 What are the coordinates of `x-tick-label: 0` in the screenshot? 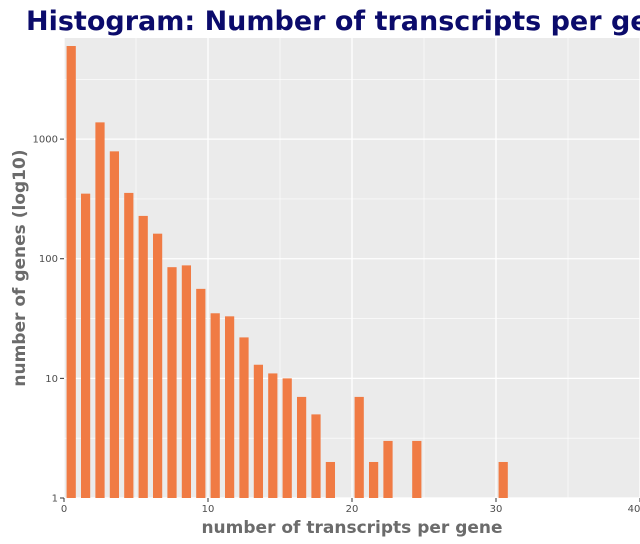 It's located at (64, 509).